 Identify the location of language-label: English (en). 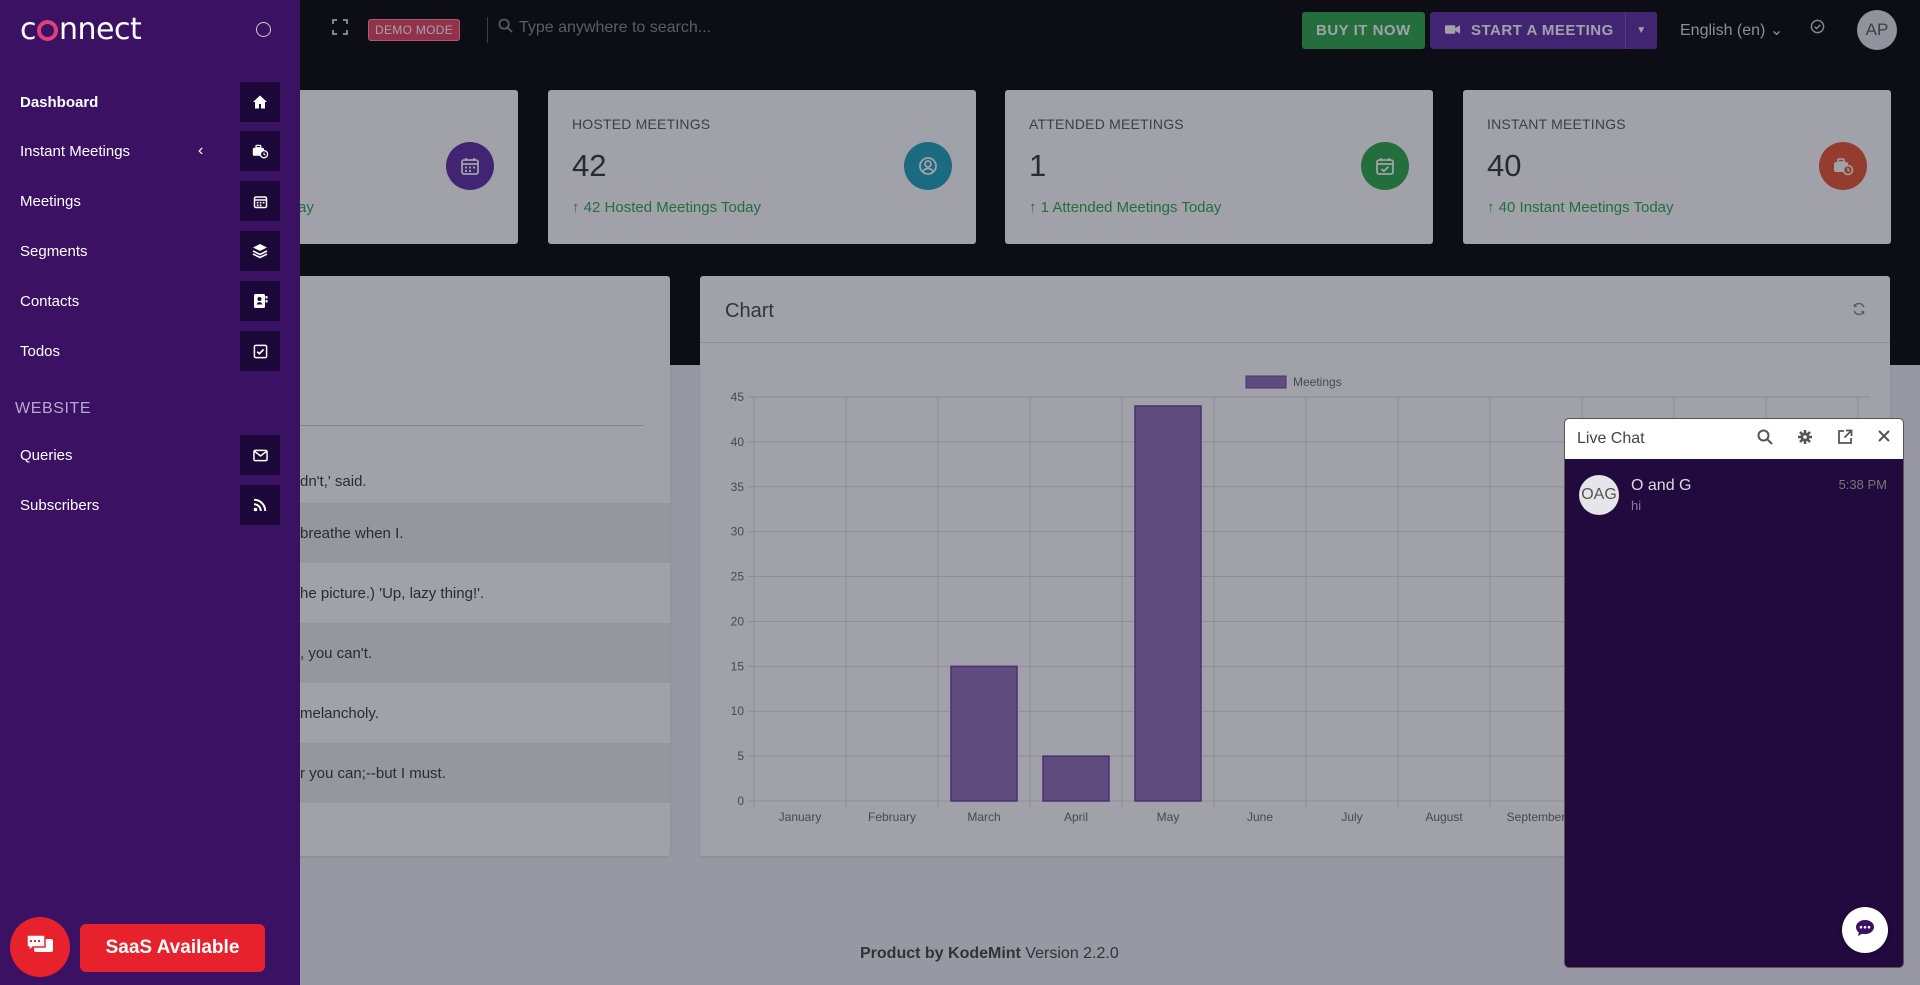
(1723, 30).